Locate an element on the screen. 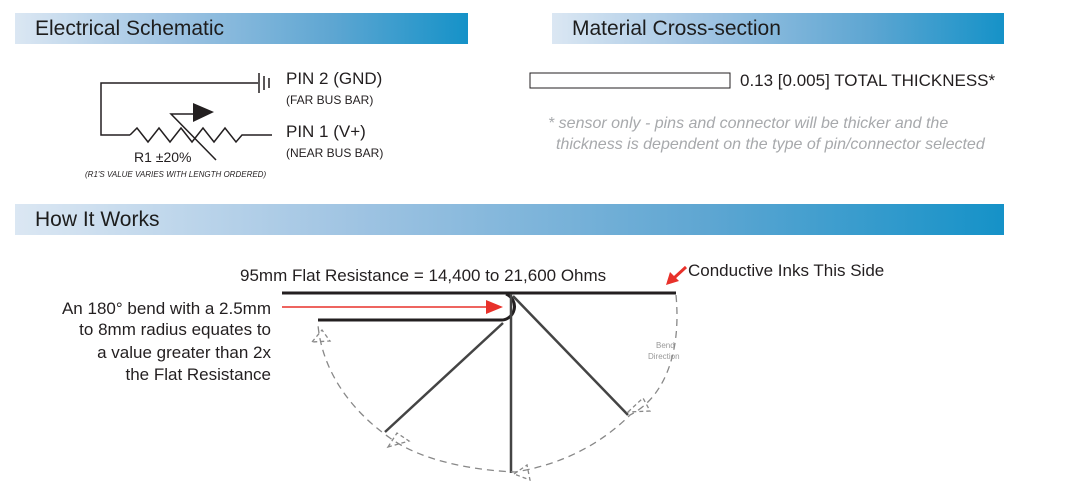  red-arrows is located at coordinates (485, 289).